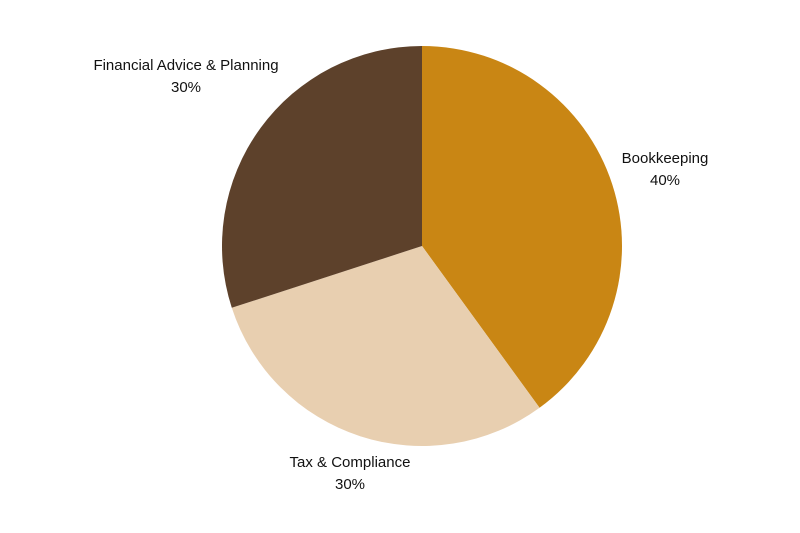 This screenshot has height=533, width=800. Describe the element at coordinates (665, 158) in the screenshot. I see `slice-label-bookkeeping: Bookkeeping` at that location.